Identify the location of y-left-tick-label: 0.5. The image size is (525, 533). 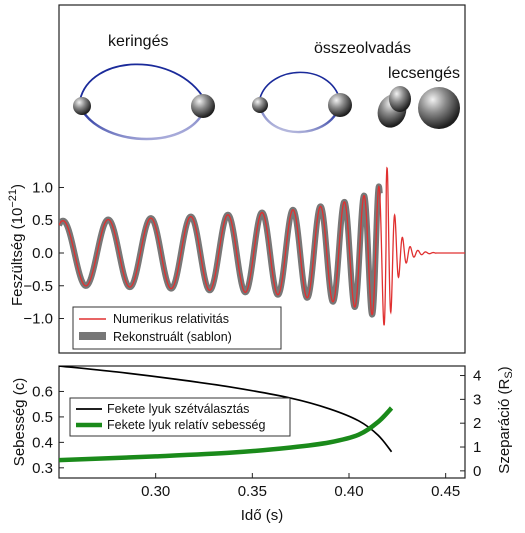
(42, 417).